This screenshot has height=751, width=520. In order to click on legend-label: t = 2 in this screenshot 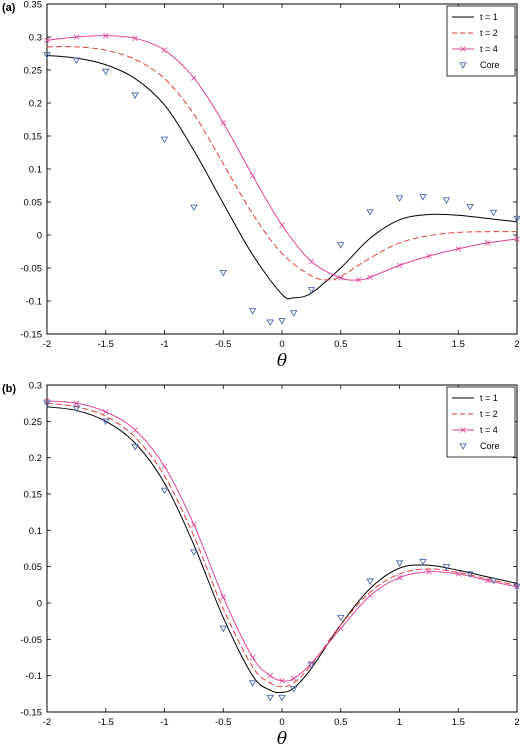, I will do `click(489, 33)`.